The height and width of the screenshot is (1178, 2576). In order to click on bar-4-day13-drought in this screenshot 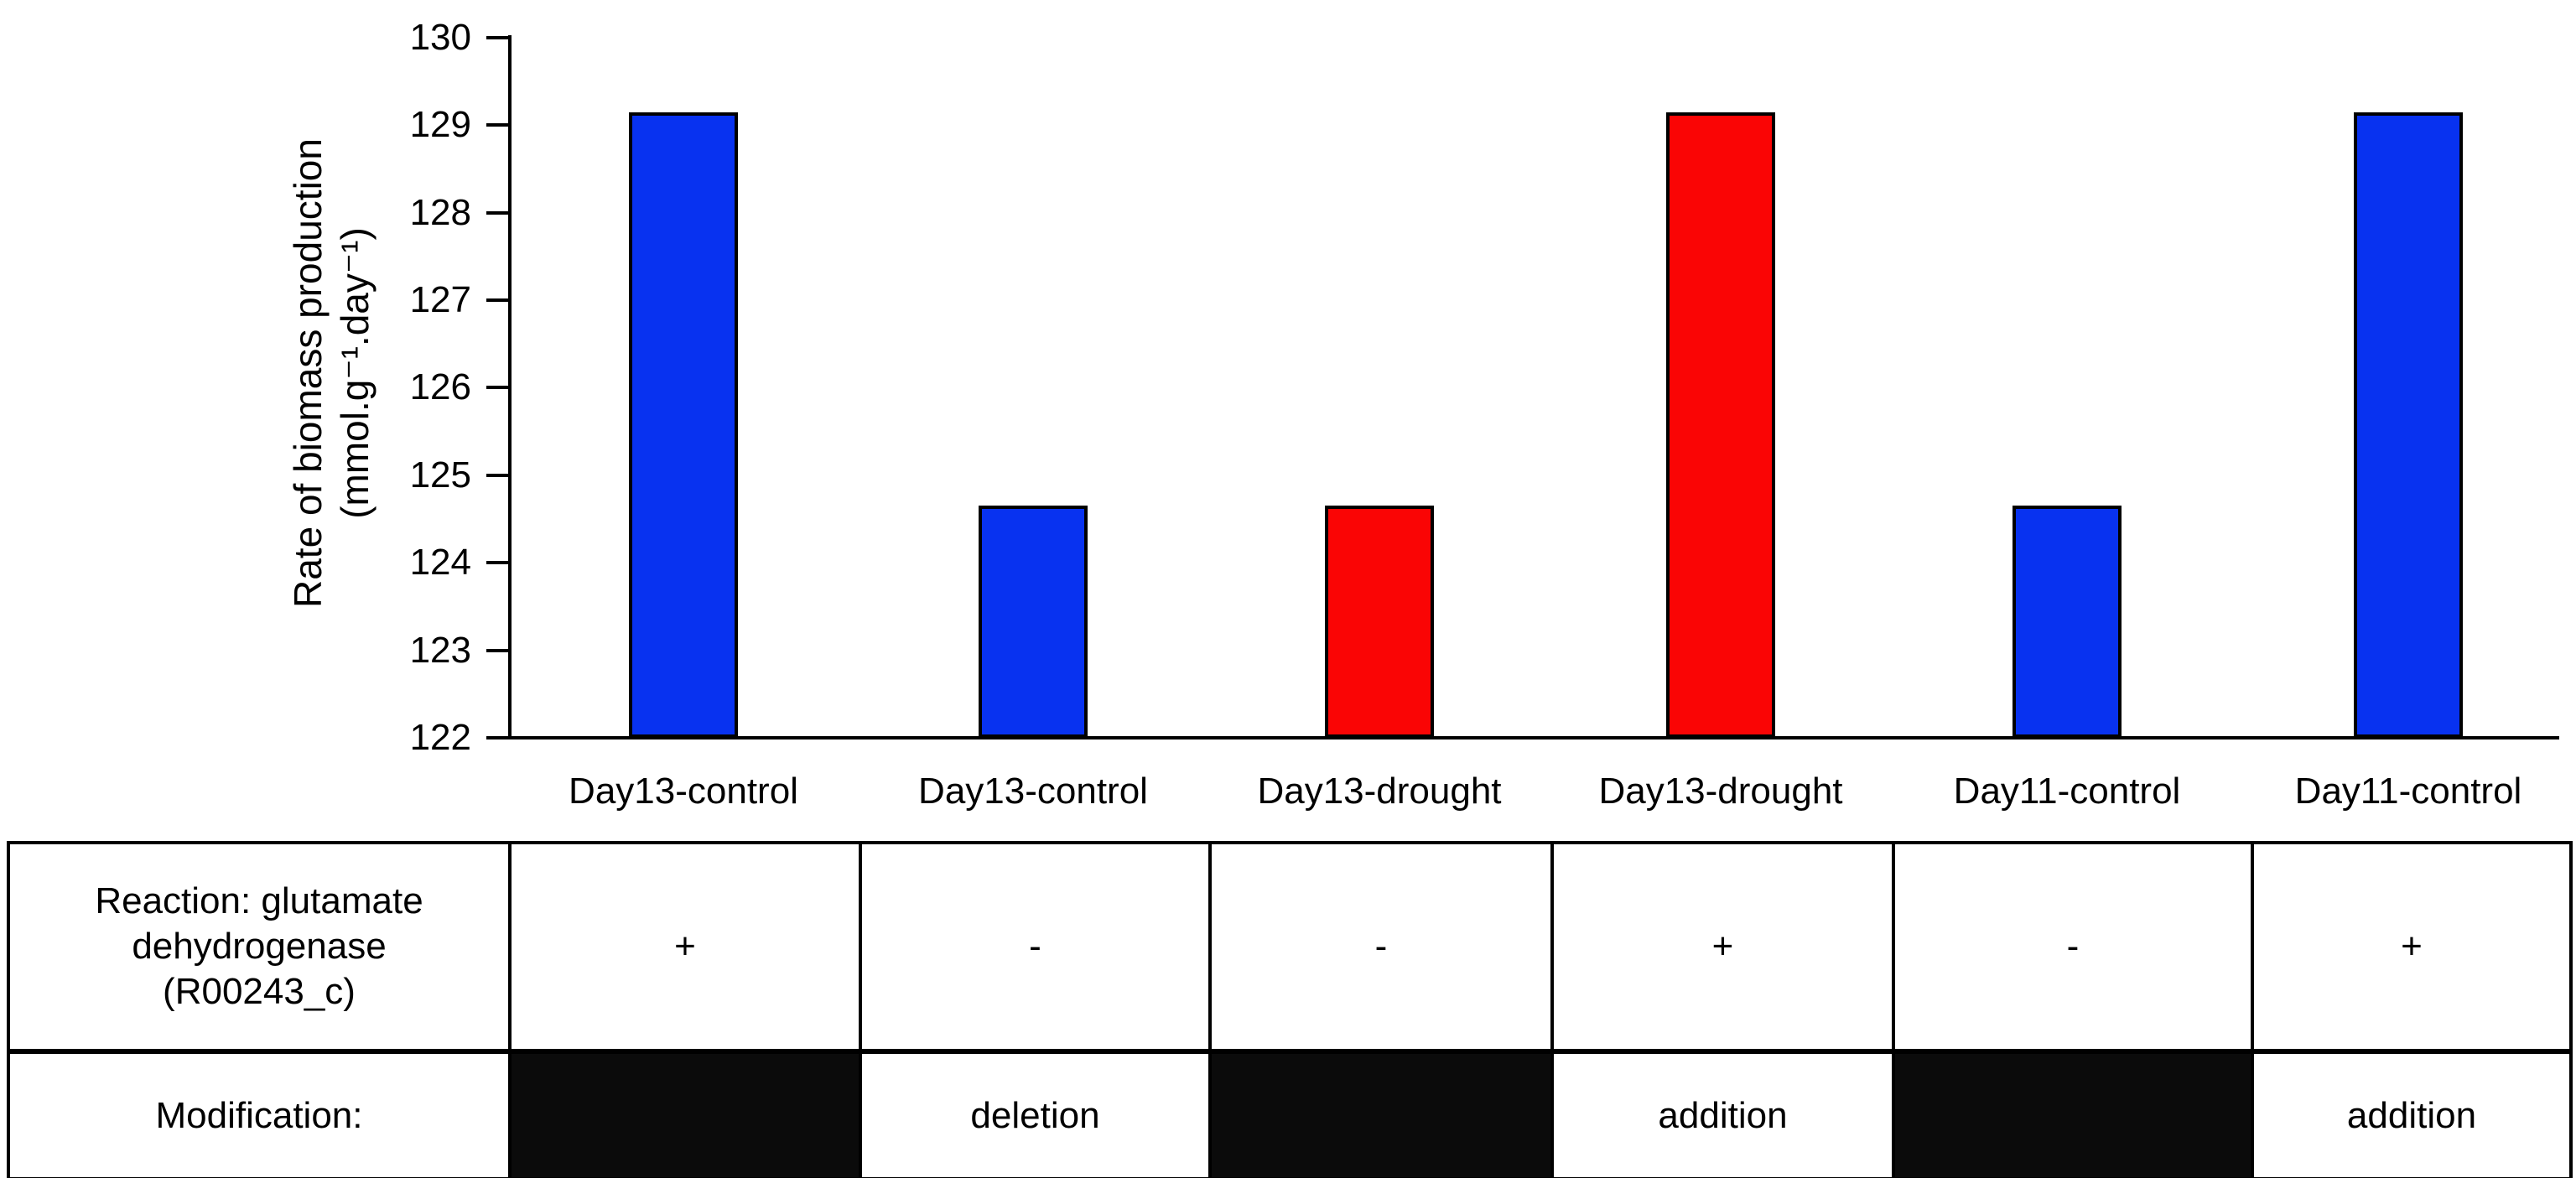, I will do `click(1720, 425)`.